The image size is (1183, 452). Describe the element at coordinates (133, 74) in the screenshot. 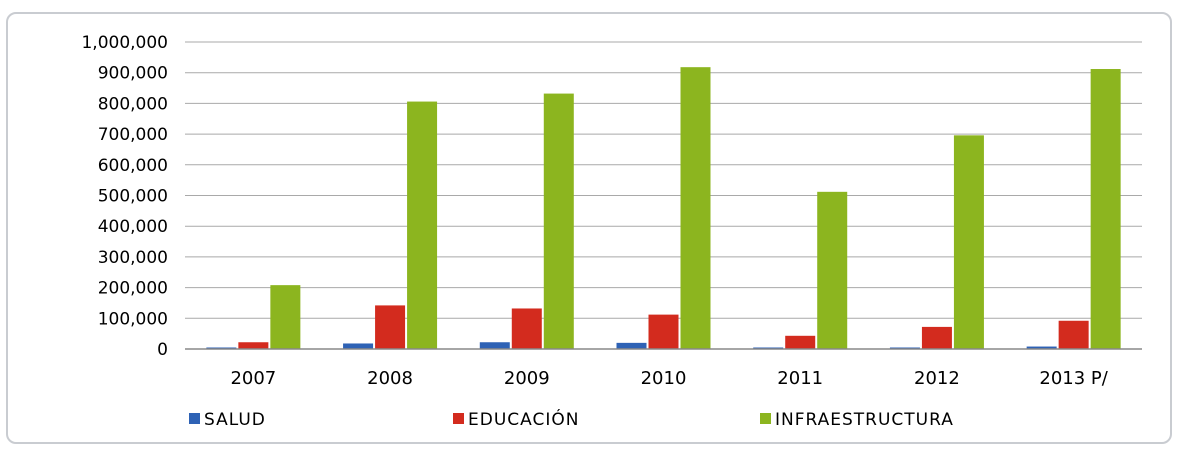

I see `y-tick-label: 900,000` at that location.